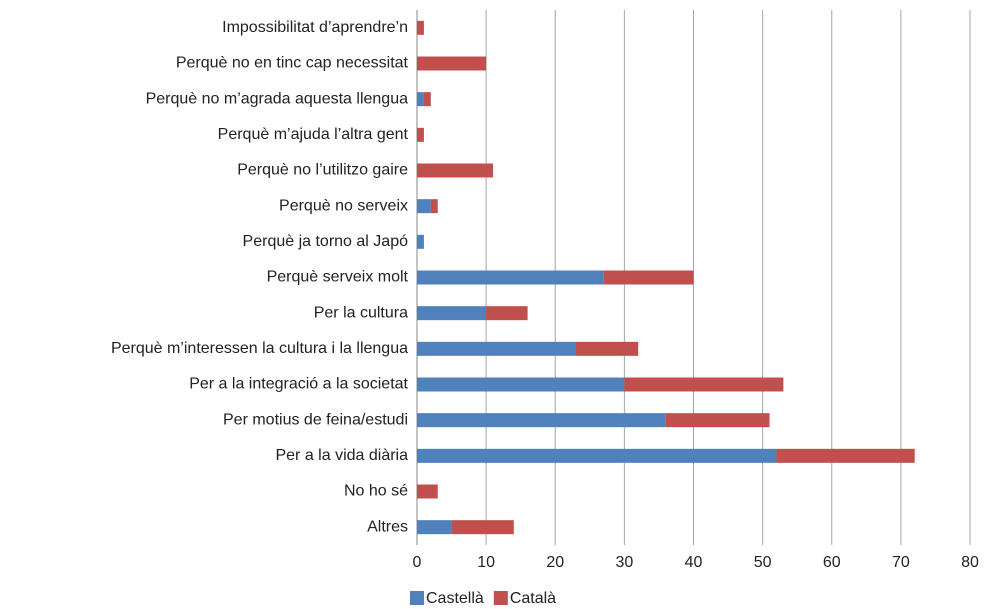 The height and width of the screenshot is (609, 988). Describe the element at coordinates (341, 455) in the screenshot. I see `y-tick-label: Per a la vida diària` at that location.